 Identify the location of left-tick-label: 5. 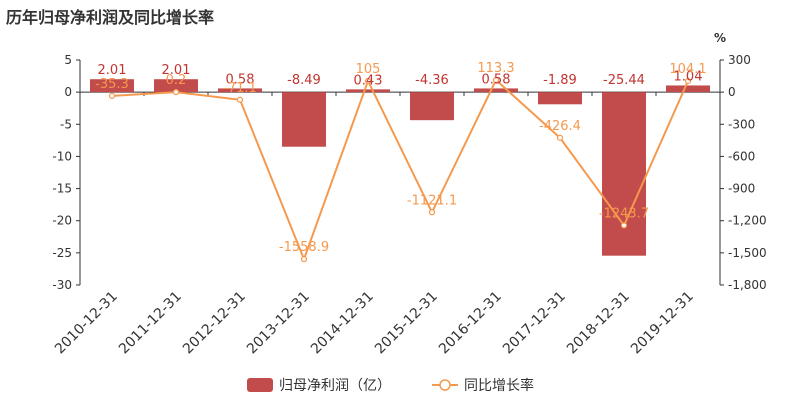
(68, 60).